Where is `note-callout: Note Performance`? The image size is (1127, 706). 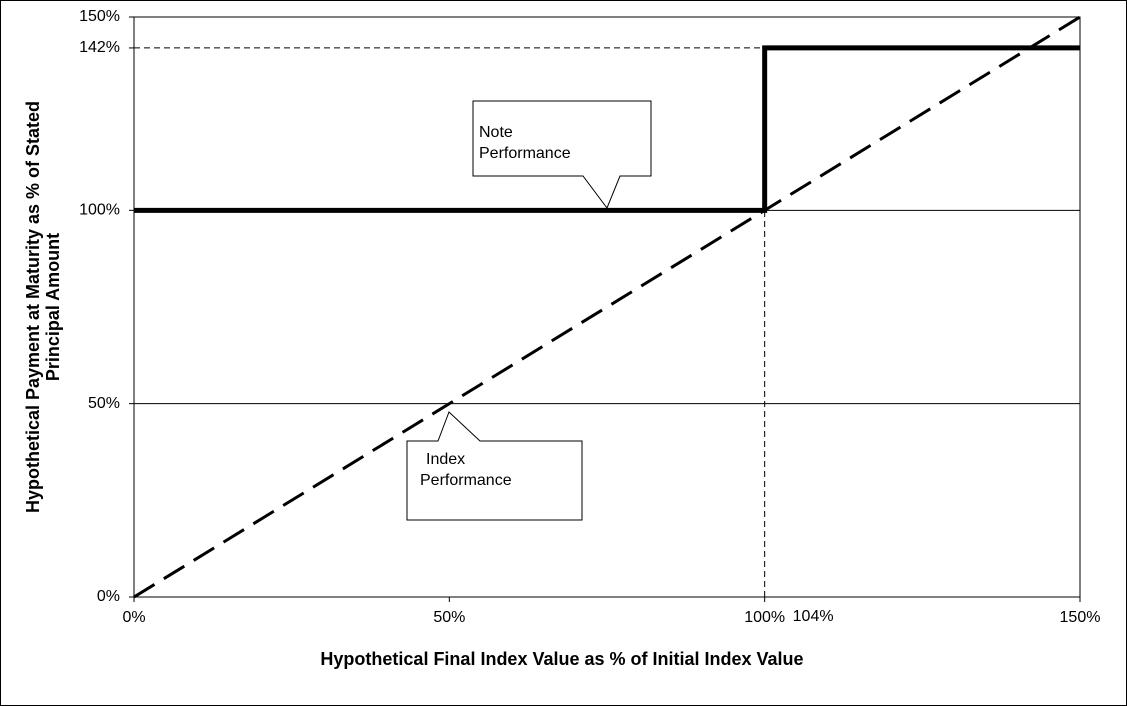 note-callout: Note Performance is located at coordinates (562, 155).